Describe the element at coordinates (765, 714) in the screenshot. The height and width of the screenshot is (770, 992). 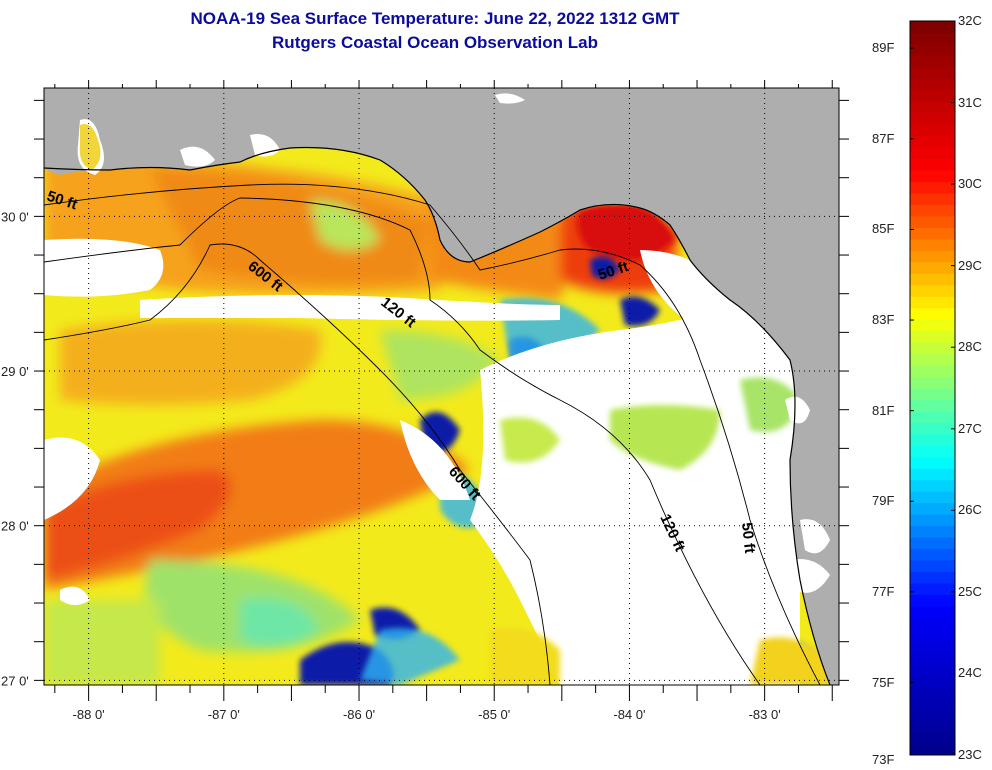
I see `x-tick-label: -83 0'` at that location.